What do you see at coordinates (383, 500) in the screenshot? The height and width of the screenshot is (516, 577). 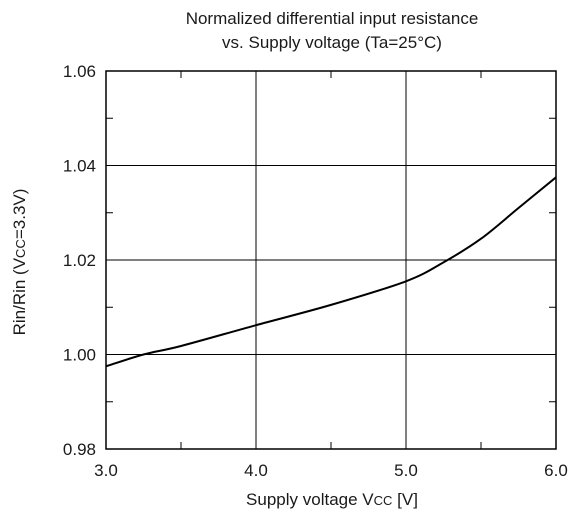 I see `x-axis-label-subscript: CC` at bounding box center [383, 500].